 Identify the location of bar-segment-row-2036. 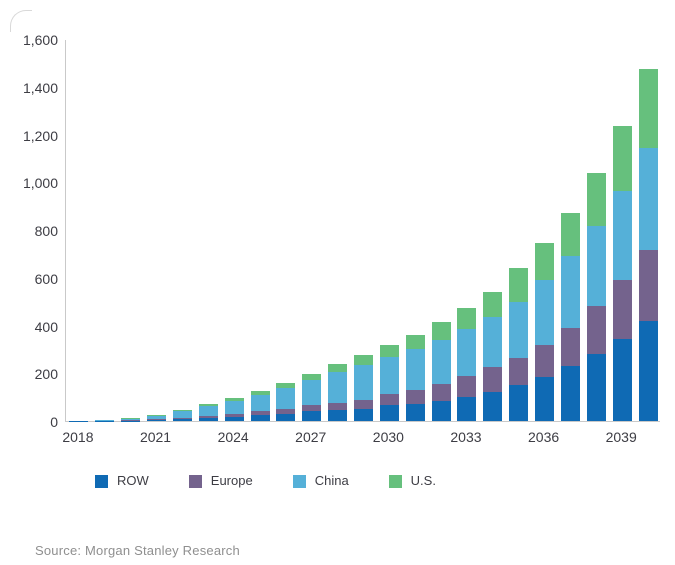
(545, 398).